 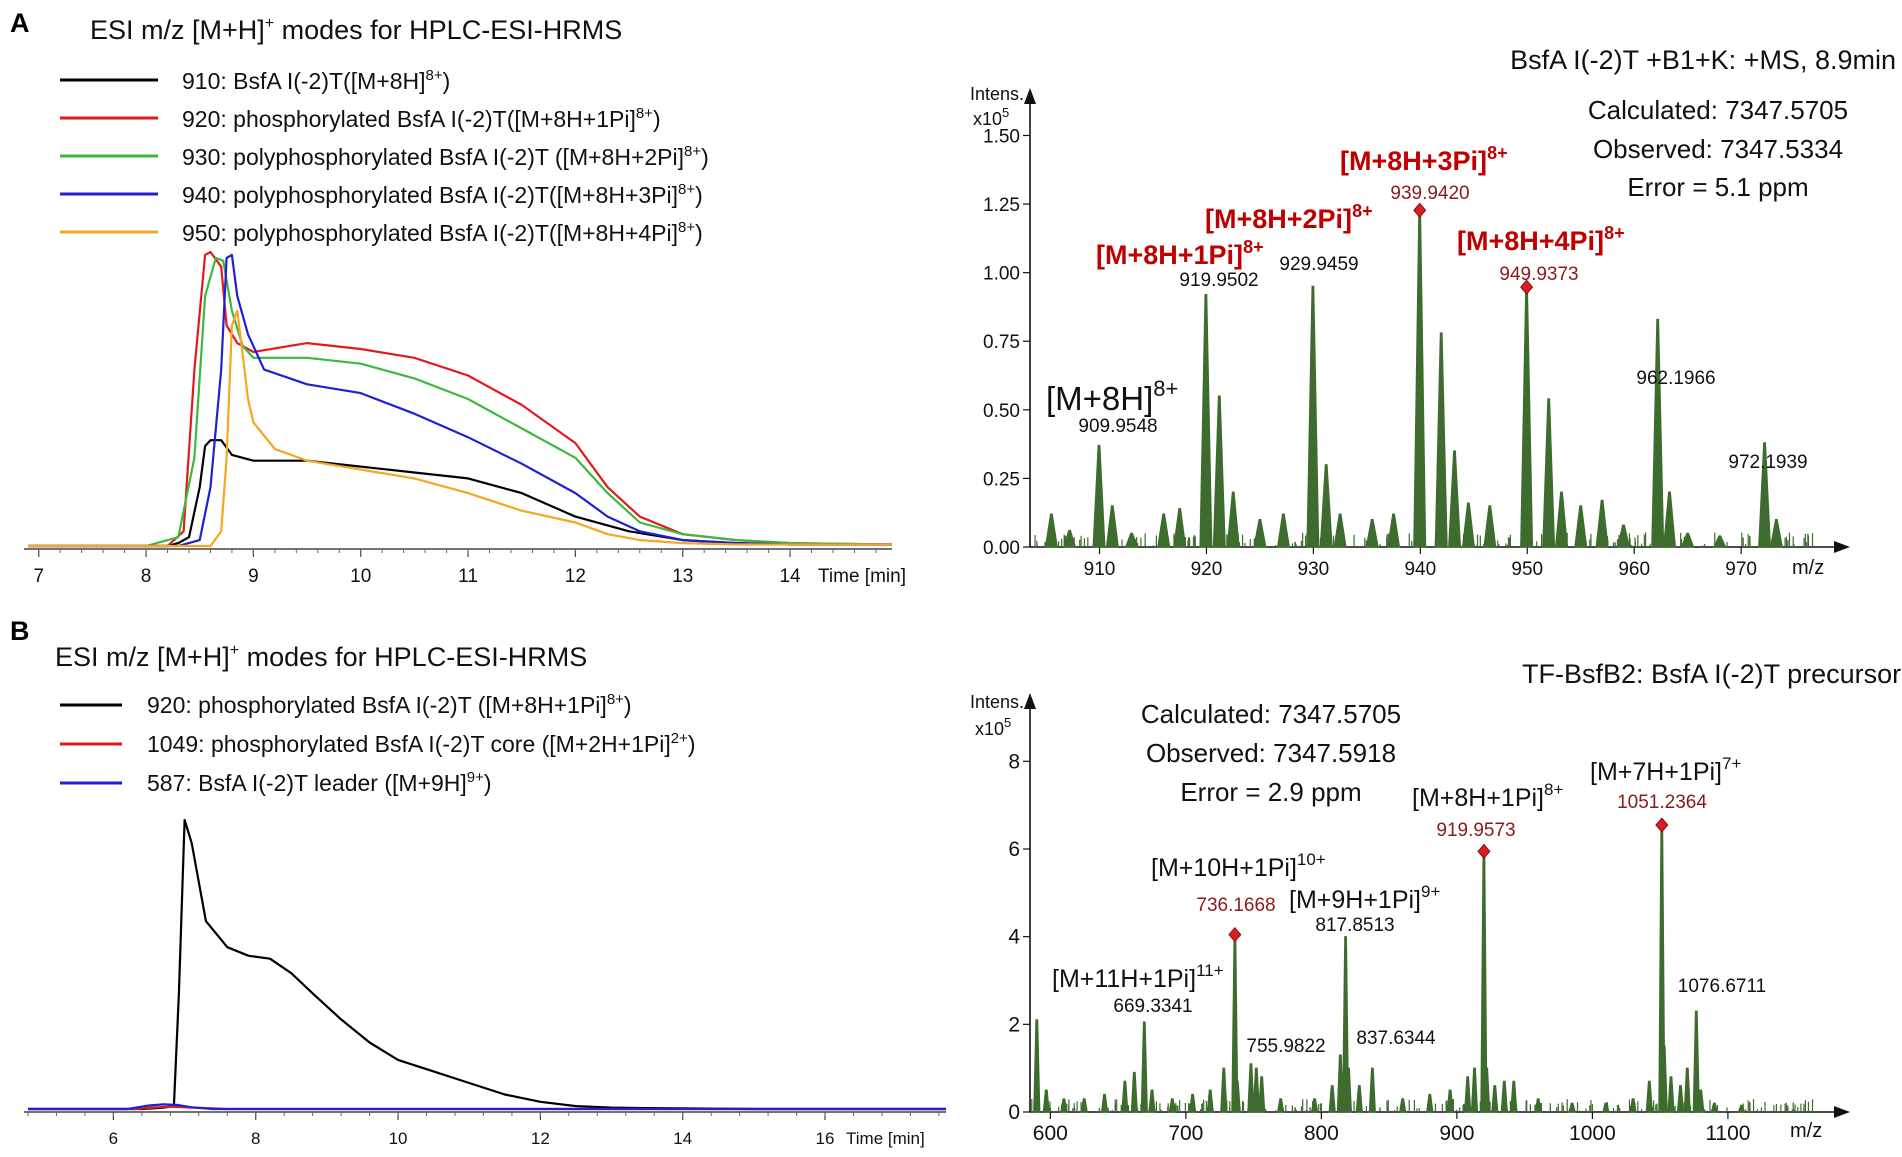 I want to click on ion-formula: [M+8H+1Pi], so click(x=1478, y=798).